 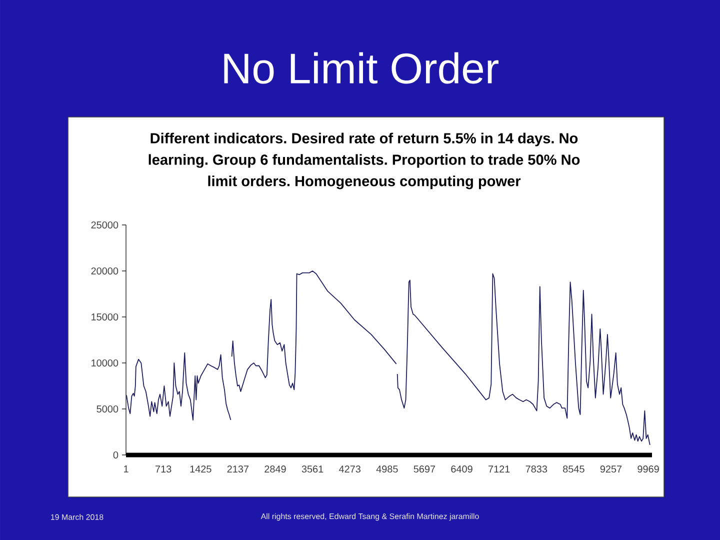 What do you see at coordinates (361, 68) in the screenshot?
I see `chart-title: No Limit Order` at bounding box center [361, 68].